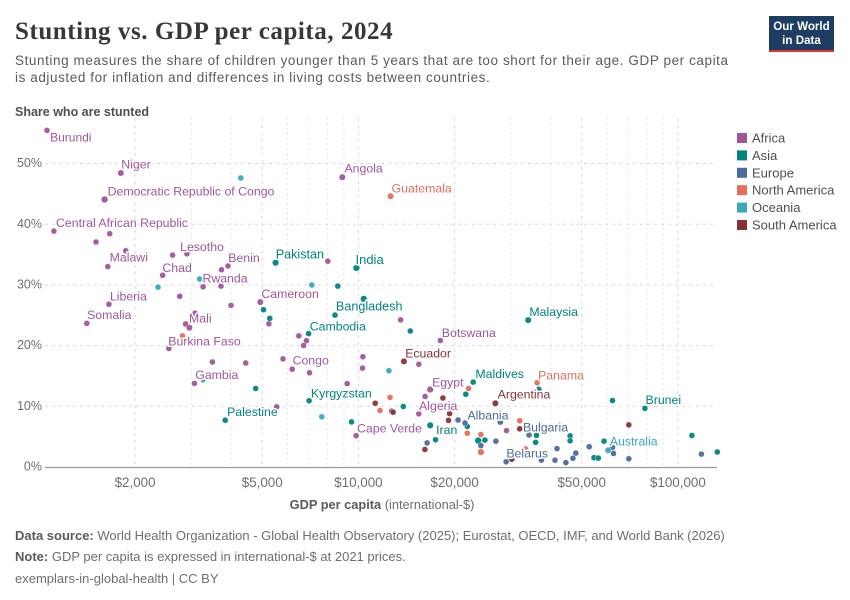  I want to click on svg-text: Albania, so click(487, 416).